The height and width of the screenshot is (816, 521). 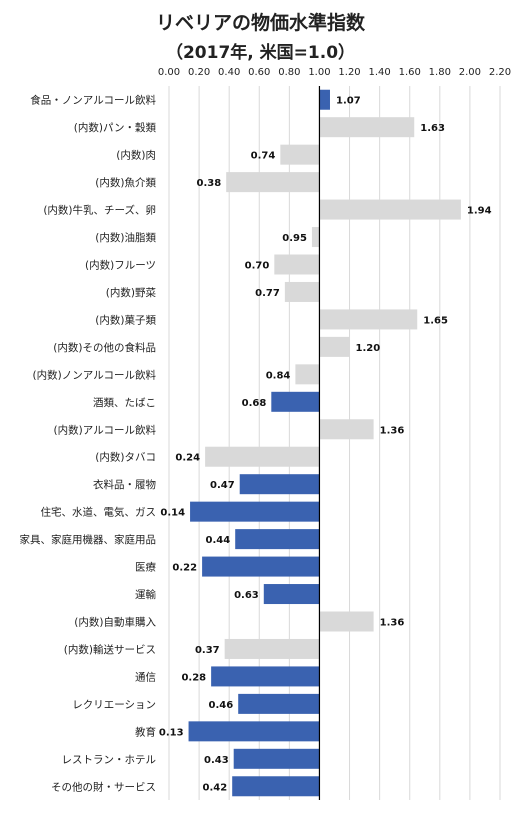 What do you see at coordinates (125, 319) in the screenshot?
I see `category-label: (内数)菓子類` at bounding box center [125, 319].